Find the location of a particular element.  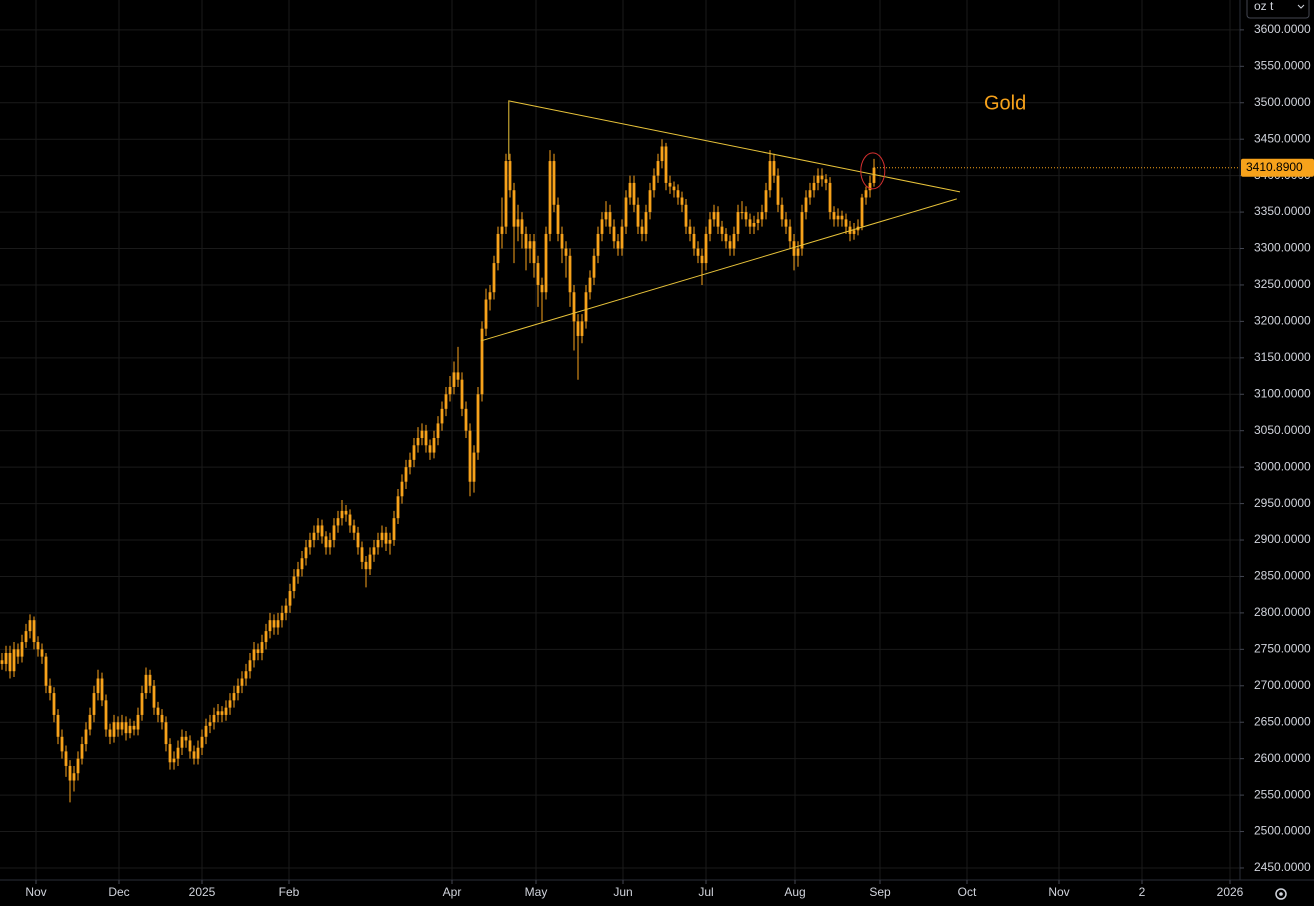

settings-icon-center is located at coordinates (1281, 894).